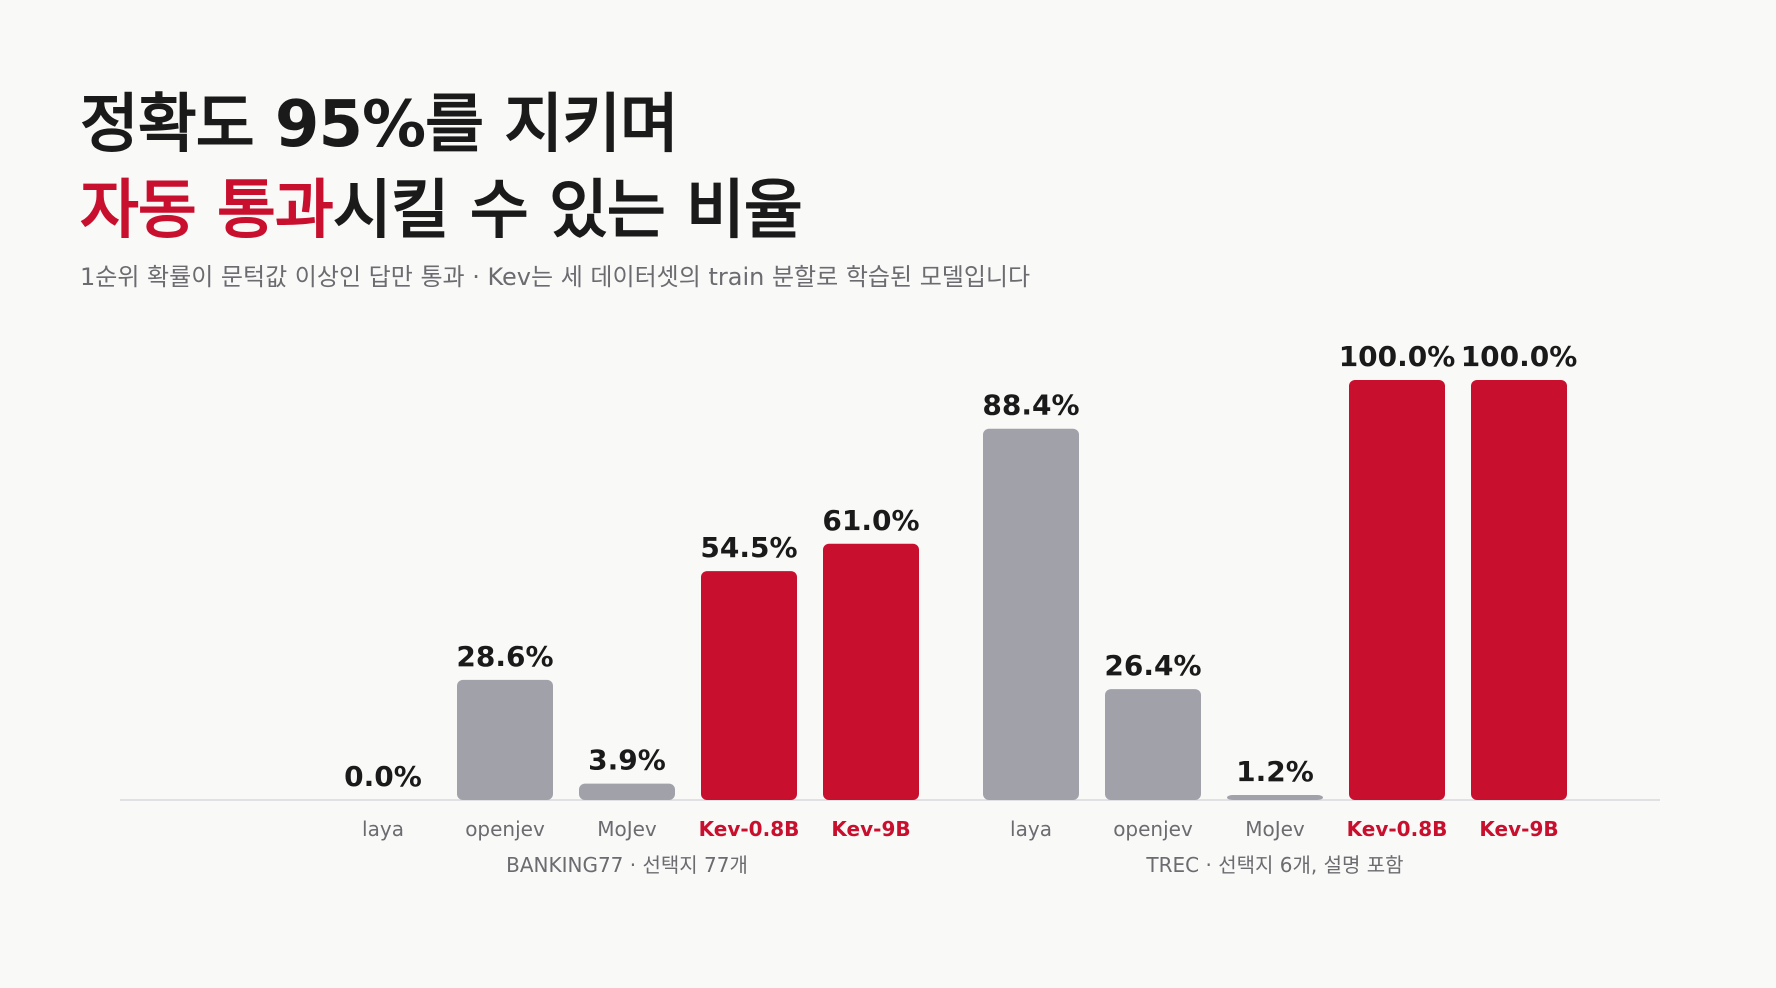  Describe the element at coordinates (1397, 829) in the screenshot. I see `x-tick-1-3: Kev-0.8B` at that location.